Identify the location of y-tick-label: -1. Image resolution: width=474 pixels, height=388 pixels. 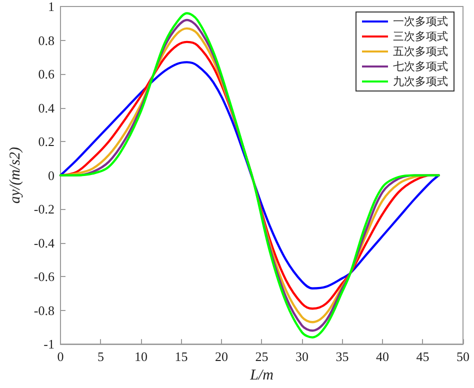
(49, 344).